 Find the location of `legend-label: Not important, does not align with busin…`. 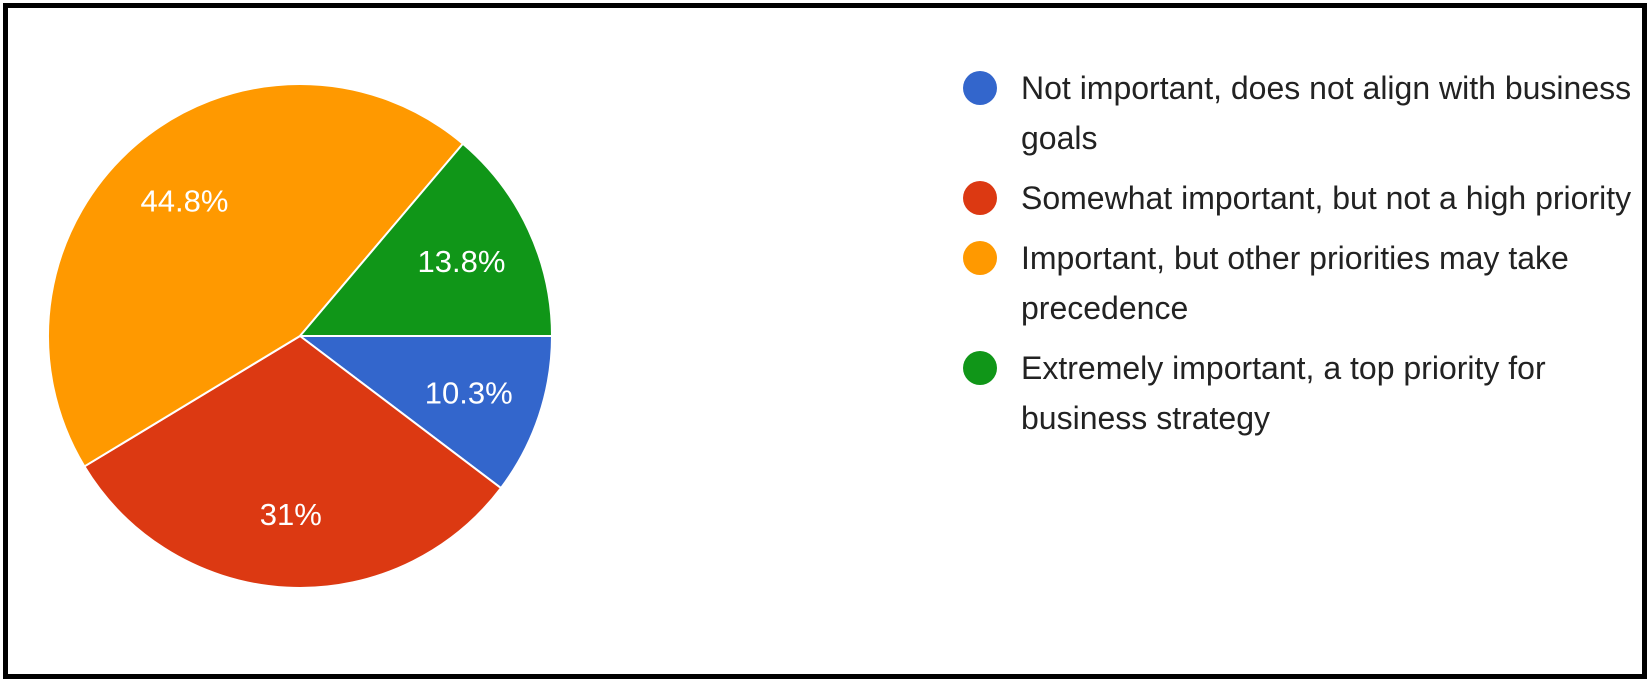

legend-label: Not important, does not align with busin… is located at coordinates (1326, 113).